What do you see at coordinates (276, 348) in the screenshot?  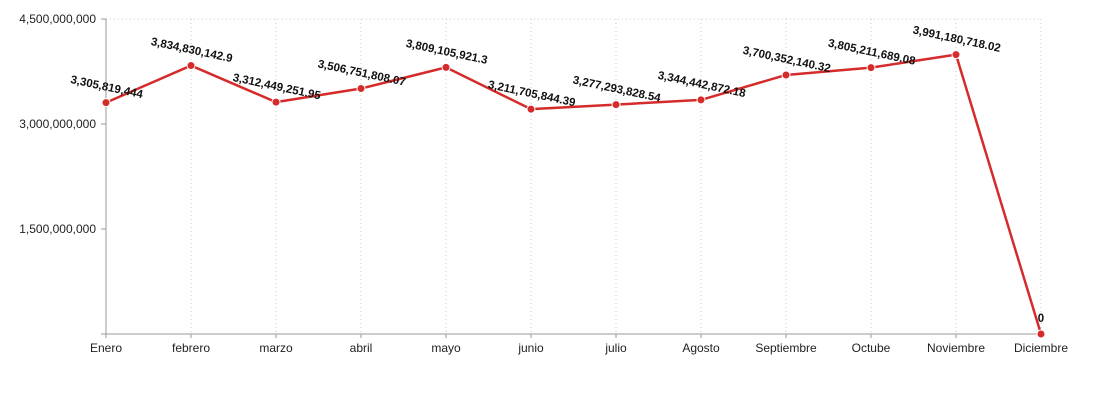 I see `x-tick-label: marzo` at bounding box center [276, 348].